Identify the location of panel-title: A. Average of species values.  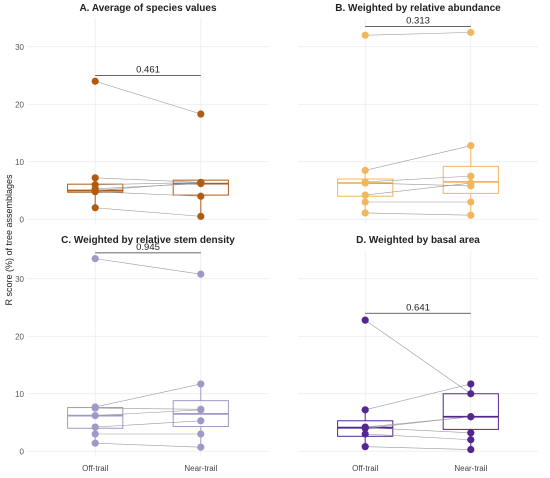
(148, 8).